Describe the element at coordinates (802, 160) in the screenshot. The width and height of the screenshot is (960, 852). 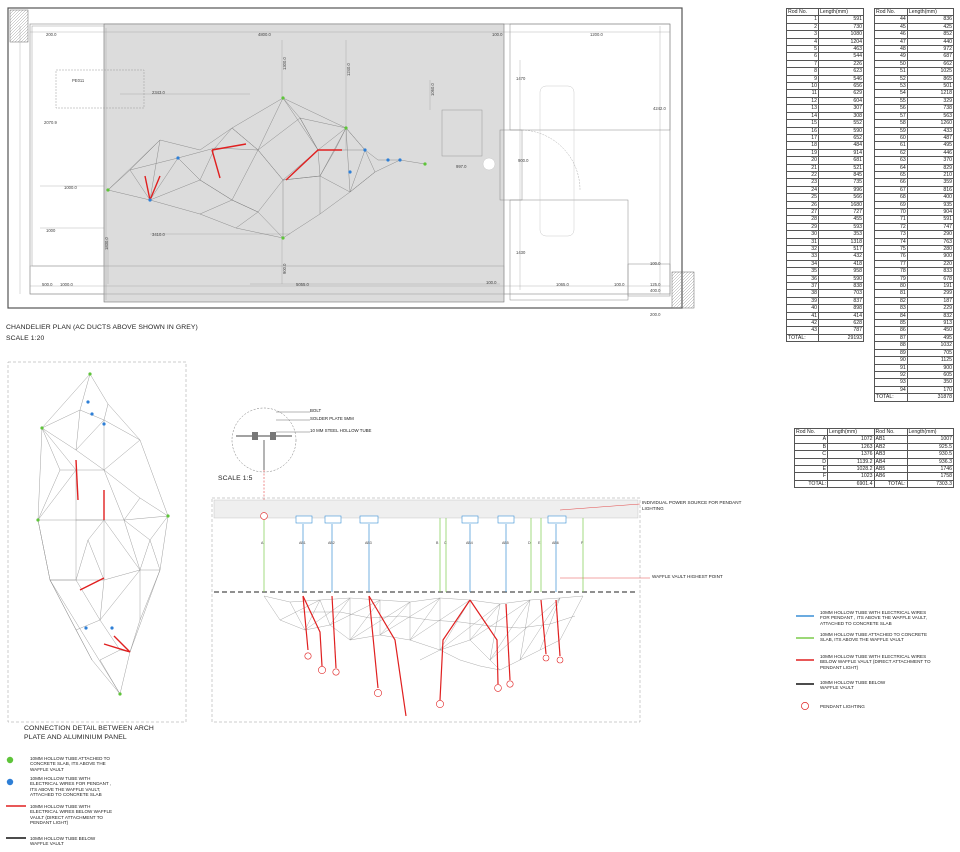
I see `rod-number: 20` at that location.